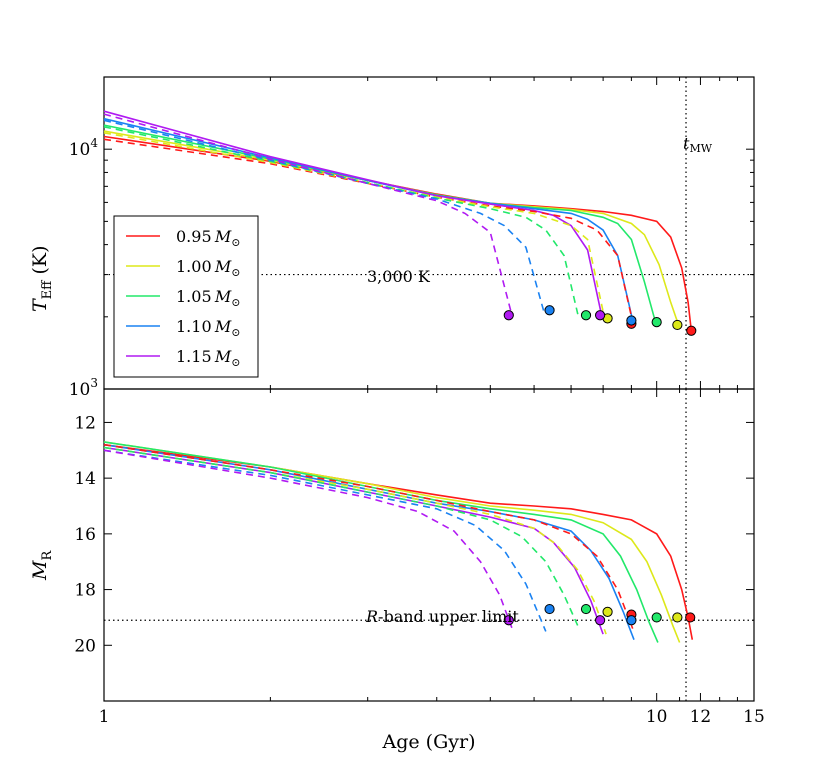 The width and height of the screenshot is (830, 779). Describe the element at coordinates (677, 617) in the screenshot. I see `bottom-endpoint-1.00-2` at that location.